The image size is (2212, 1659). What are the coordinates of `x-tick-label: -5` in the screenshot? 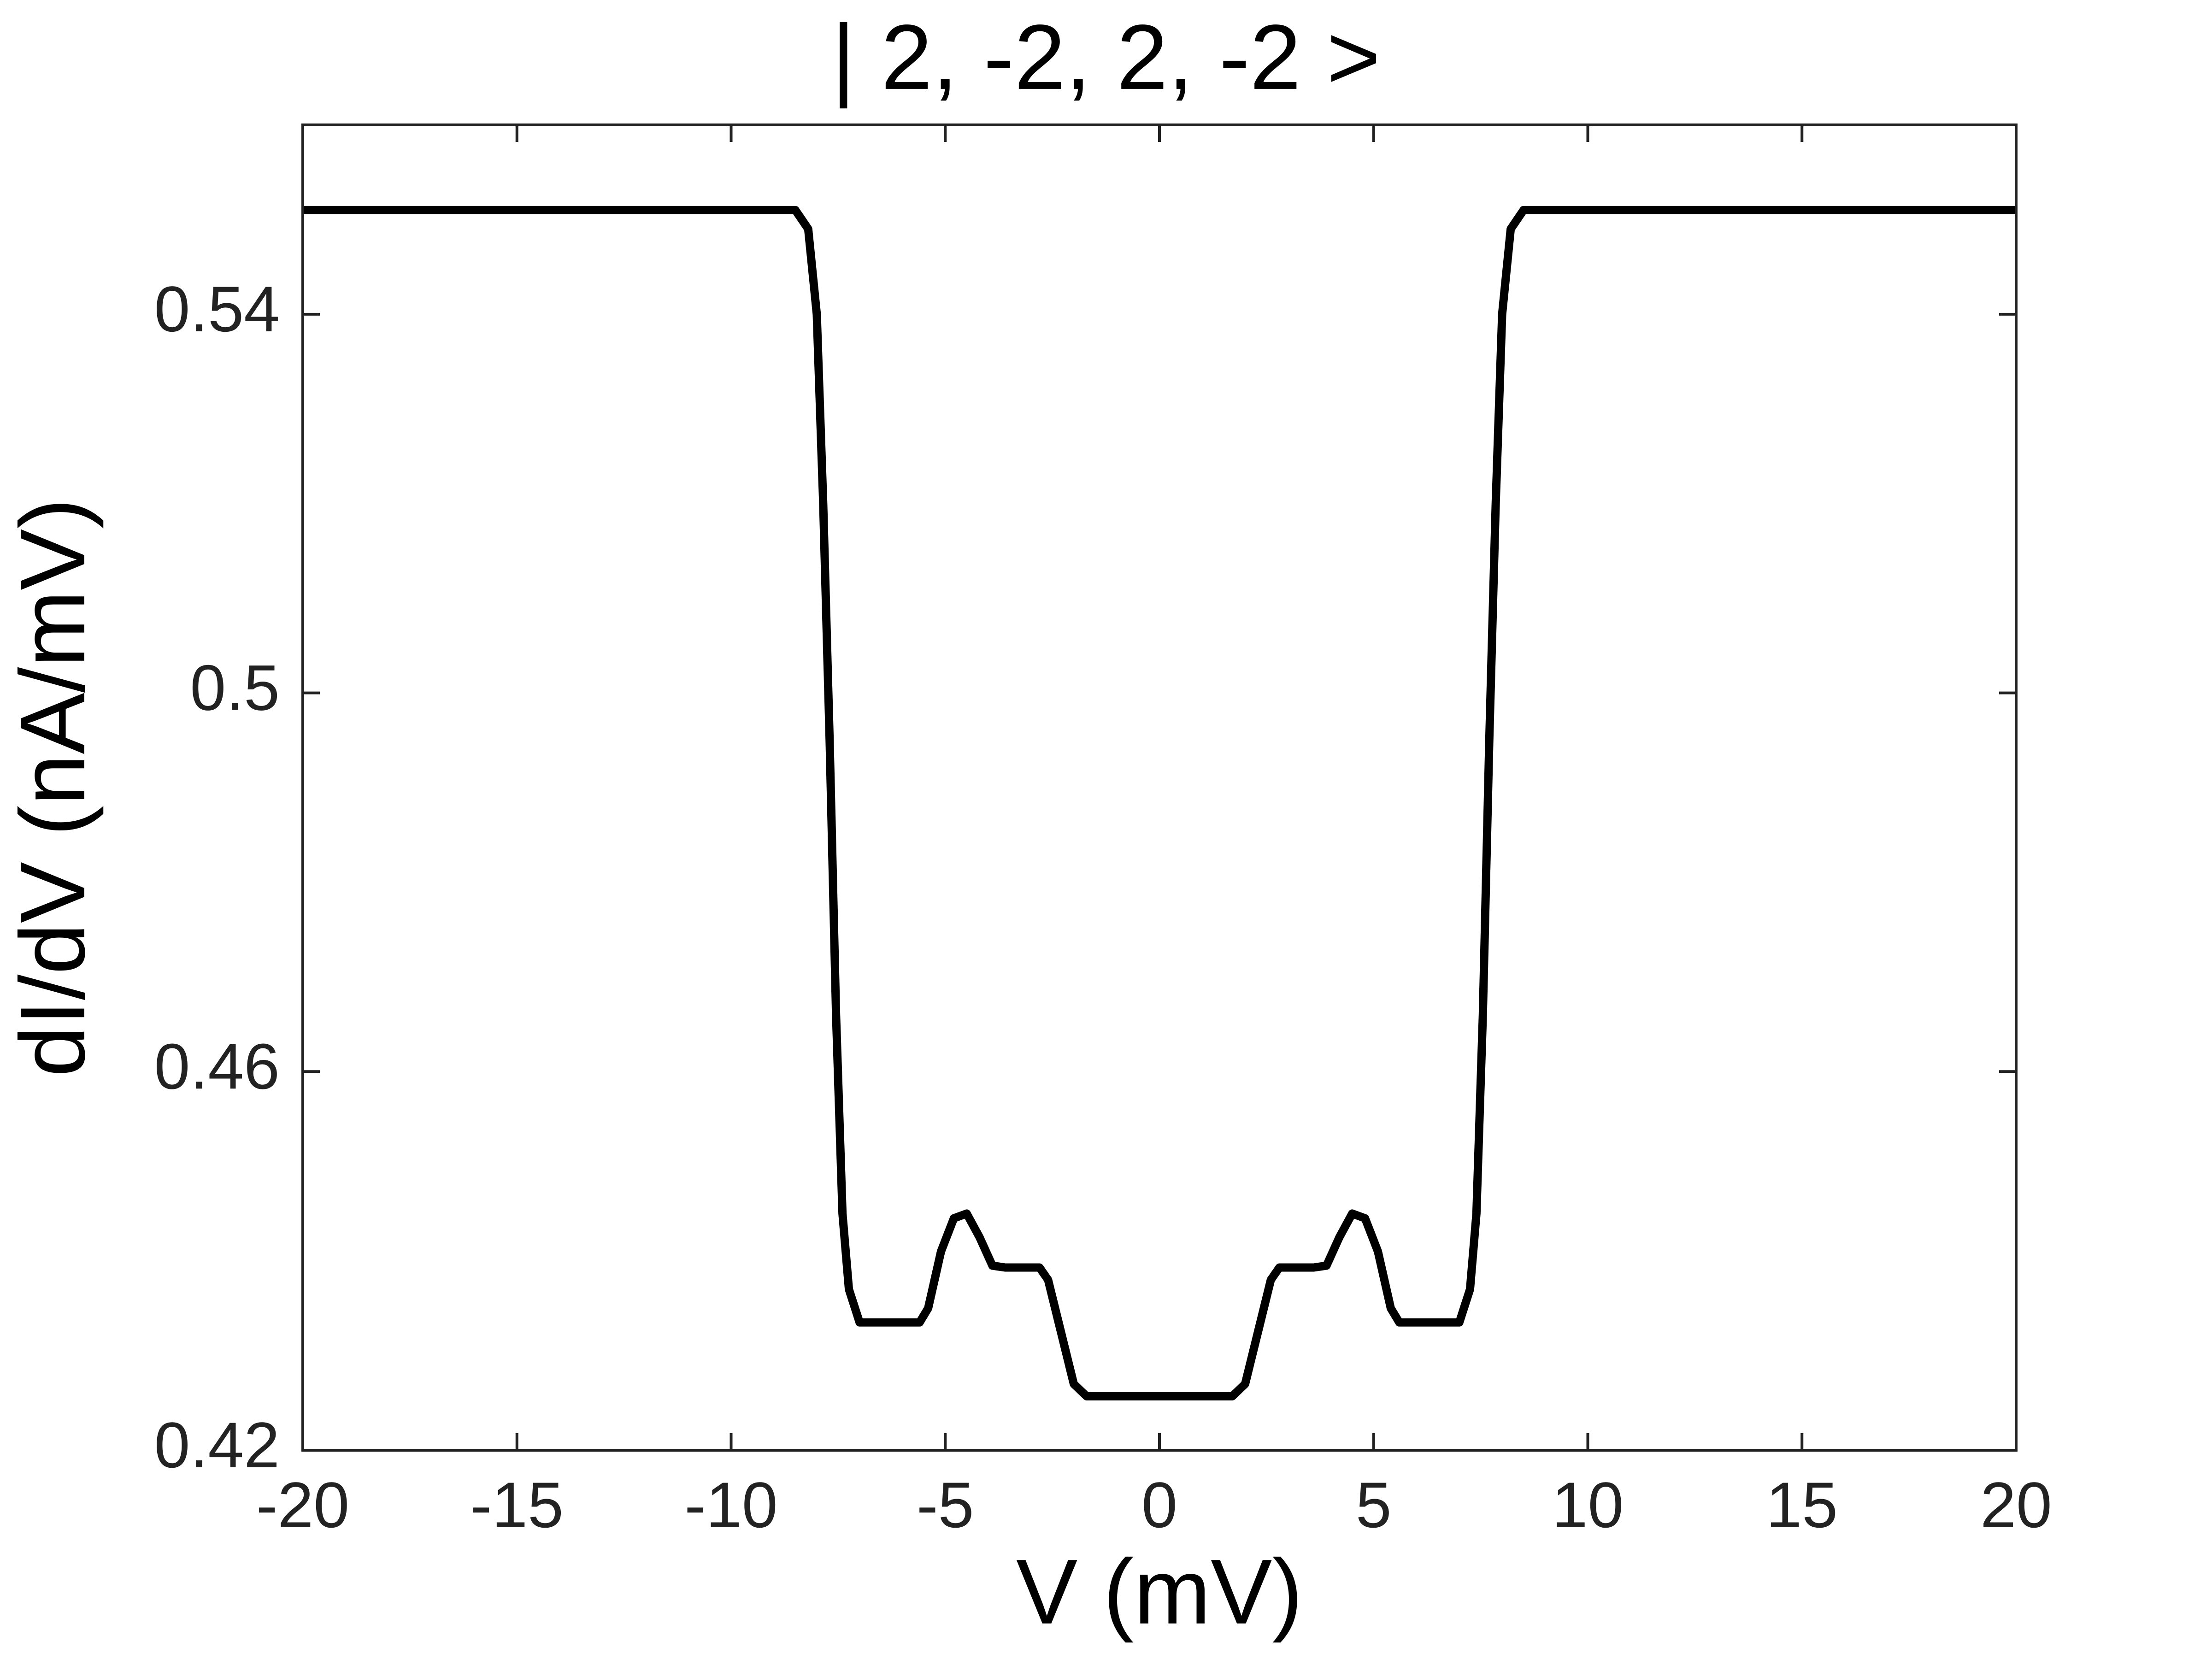 It's located at (945, 1505).